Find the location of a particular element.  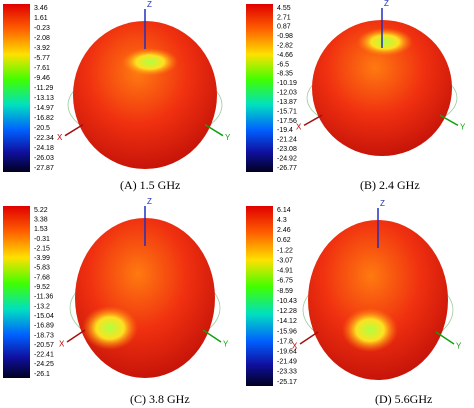

scale-label: -15.71 is located at coordinates (287, 111).